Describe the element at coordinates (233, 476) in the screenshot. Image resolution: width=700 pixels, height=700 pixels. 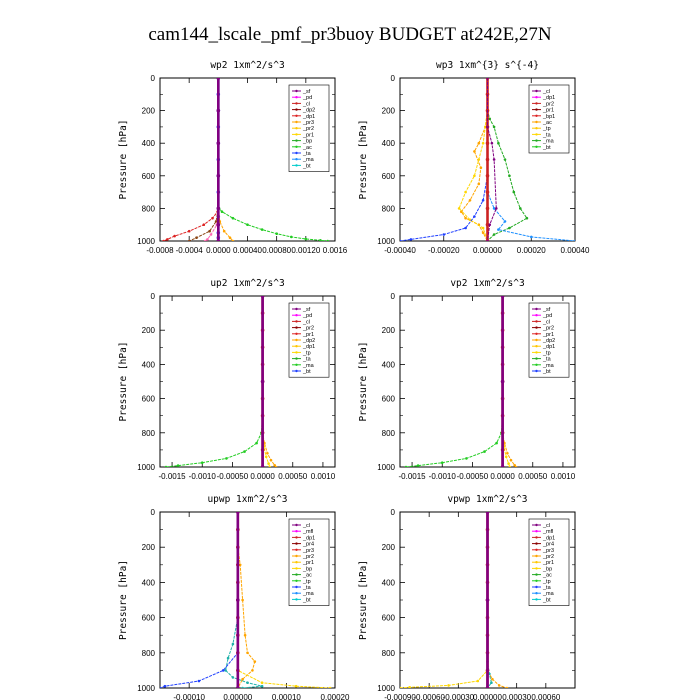
I see `x-tick-label: -0.00050` at that location.